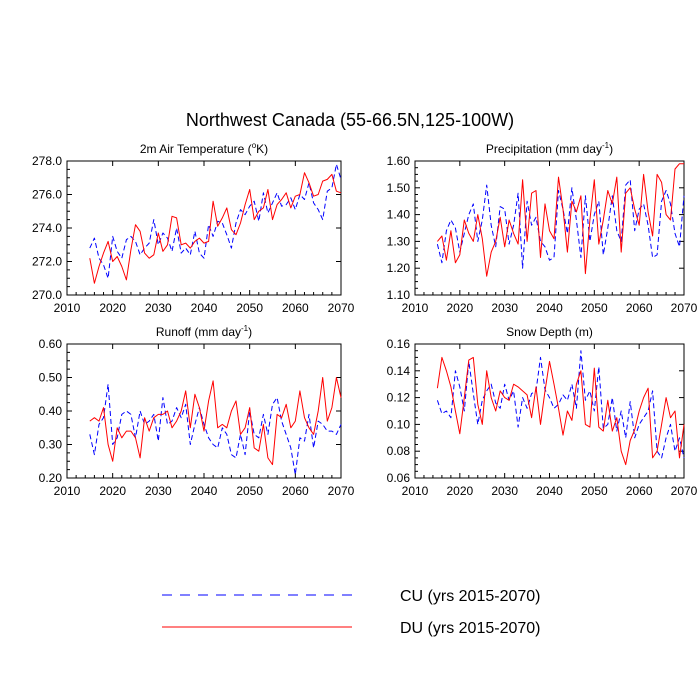 The width and height of the screenshot is (700, 700). Describe the element at coordinates (549, 332) in the screenshot. I see `panel-title-snow-depth: Snow Depth (m)` at that location.